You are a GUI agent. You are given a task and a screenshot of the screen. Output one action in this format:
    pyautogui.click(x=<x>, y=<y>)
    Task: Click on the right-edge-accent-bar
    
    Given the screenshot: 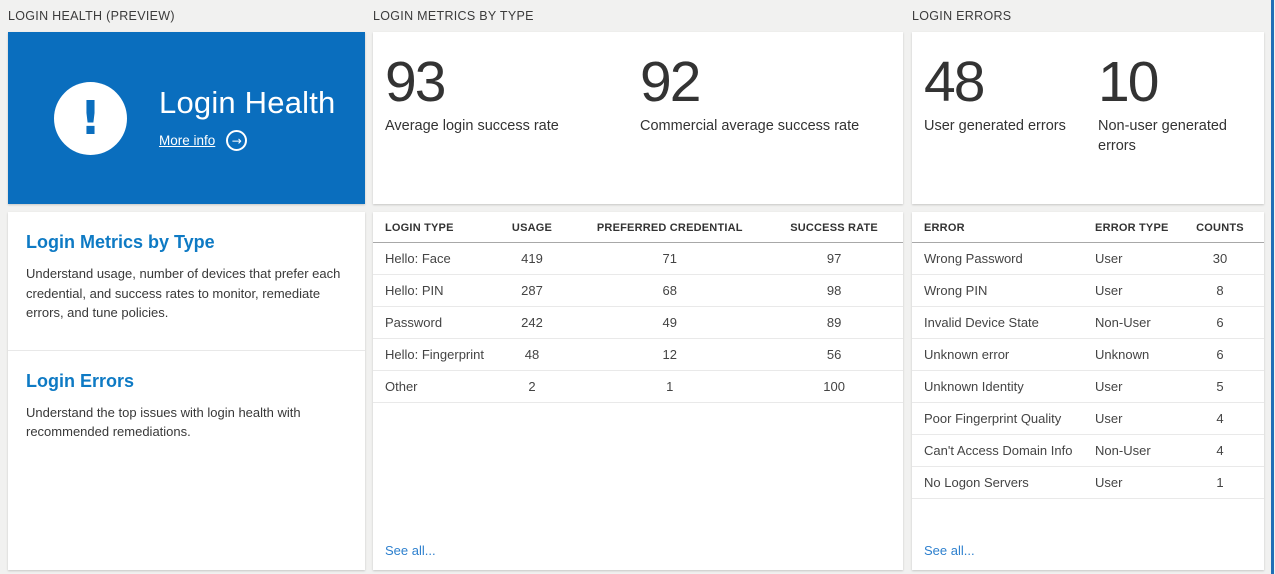 What is the action you would take?
    pyautogui.click(x=1272, y=287)
    